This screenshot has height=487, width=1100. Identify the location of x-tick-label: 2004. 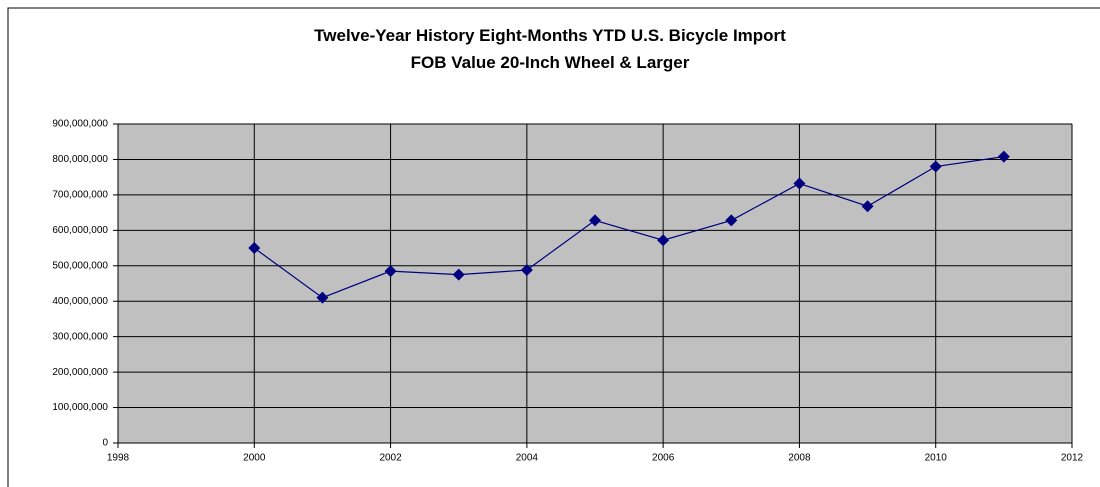
(527, 458).